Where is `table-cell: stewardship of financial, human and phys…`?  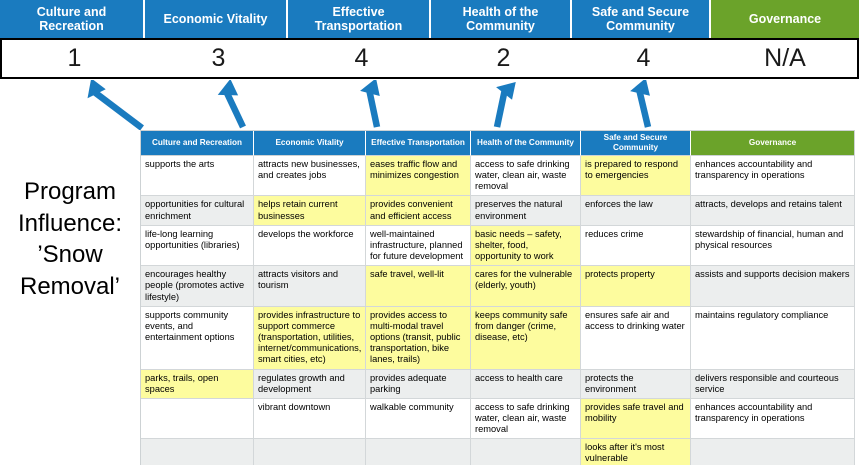
table-cell: stewardship of financial, human and phys… is located at coordinates (773, 246).